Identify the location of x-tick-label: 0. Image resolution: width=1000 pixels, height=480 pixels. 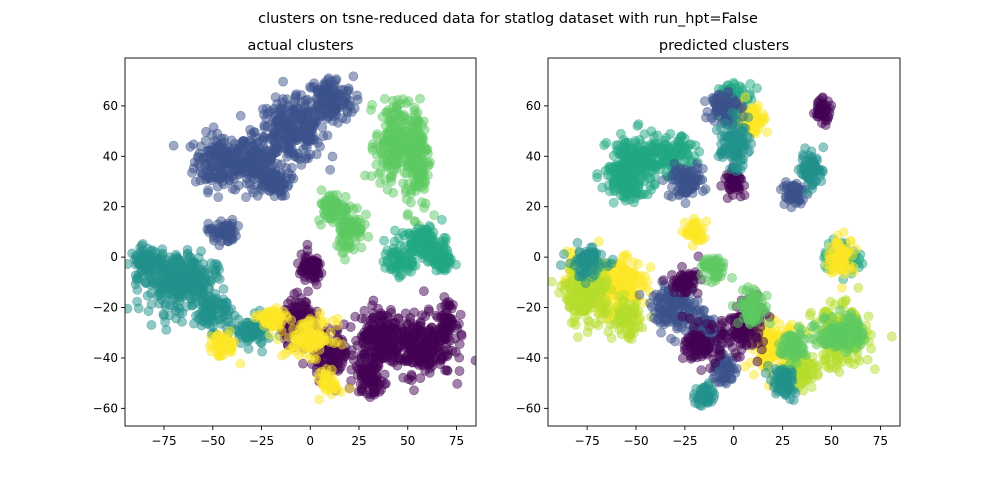
(310, 441).